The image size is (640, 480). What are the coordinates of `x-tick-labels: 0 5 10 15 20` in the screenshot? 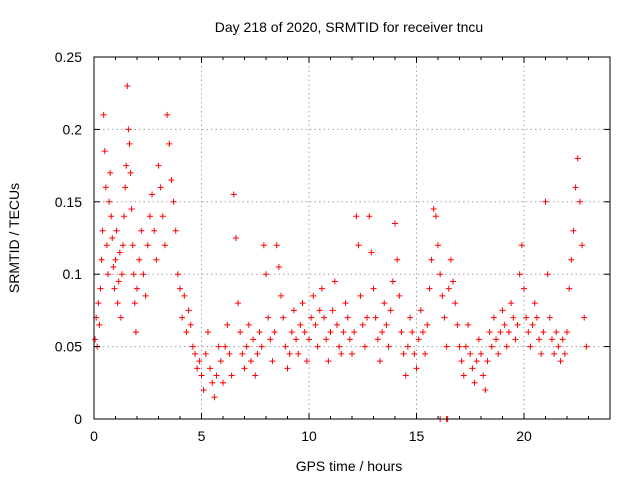 It's located at (311, 436).